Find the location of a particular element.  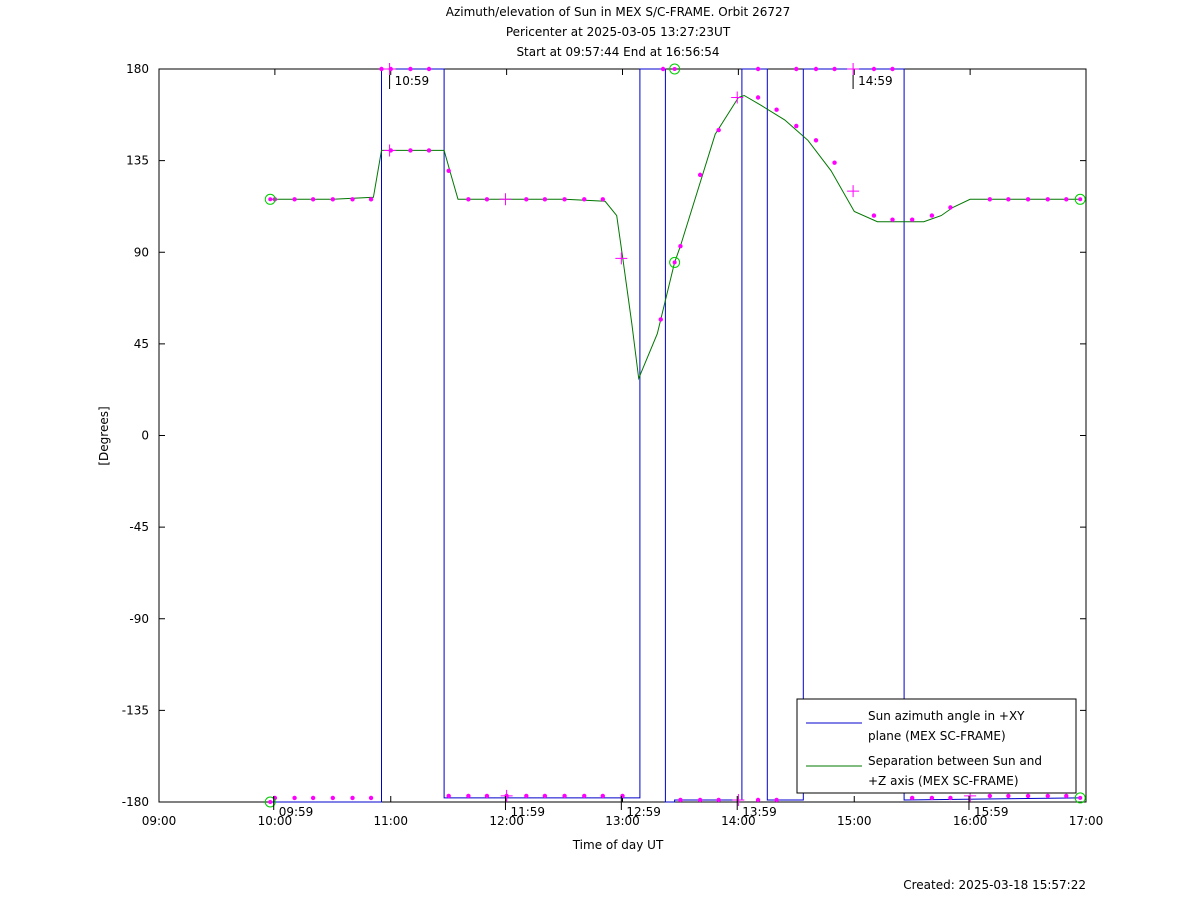

x-tick-label: 13:00 is located at coordinates (622, 821).